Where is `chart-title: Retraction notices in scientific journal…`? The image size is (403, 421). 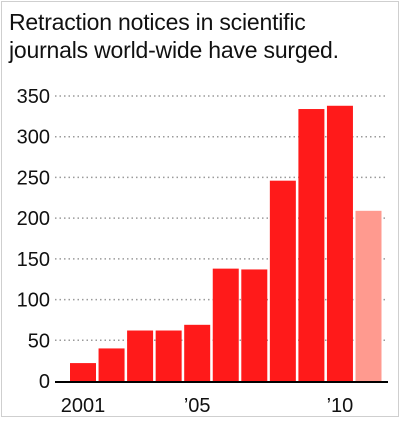
chart-title: Retraction notices in scientific journal… is located at coordinates (202, 36).